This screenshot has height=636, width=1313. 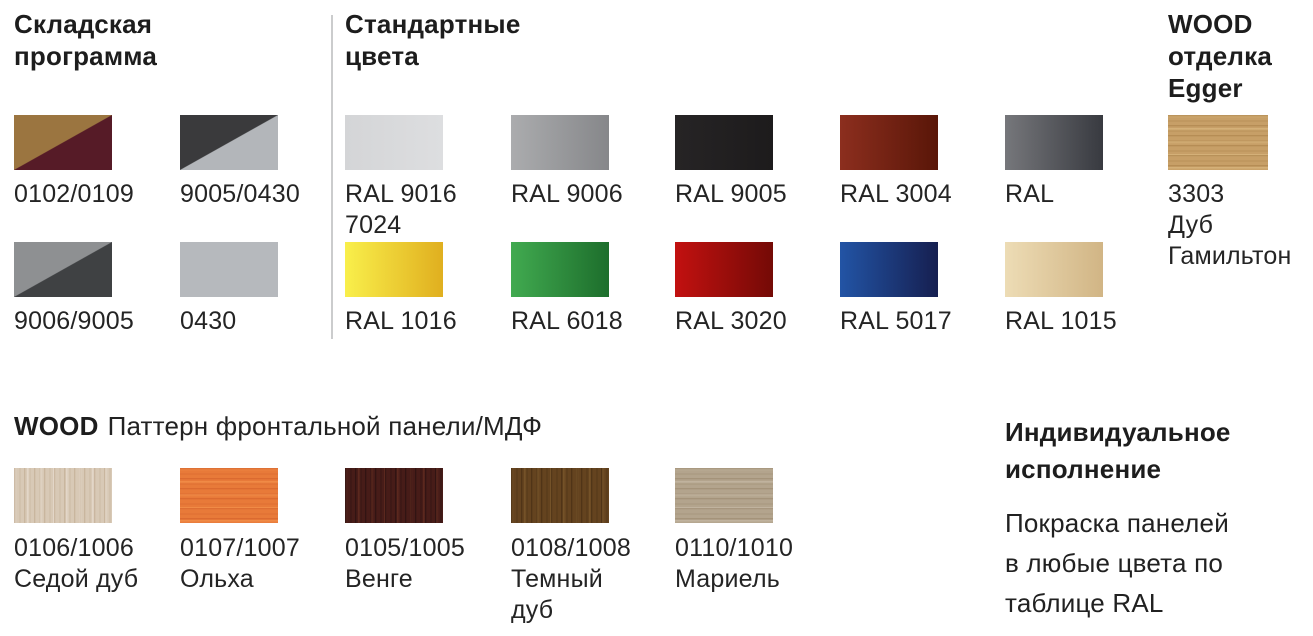 What do you see at coordinates (401, 321) in the screenshot?
I see `swatch-code-label: RAL 1016` at bounding box center [401, 321].